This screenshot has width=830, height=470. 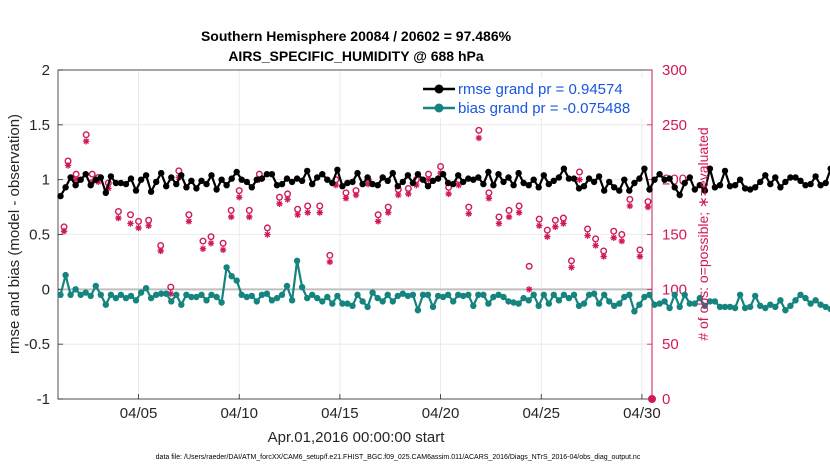 I want to click on y-axis-label-right: # of obs: o=possible; ∗=evaluated, so click(x=703, y=233).